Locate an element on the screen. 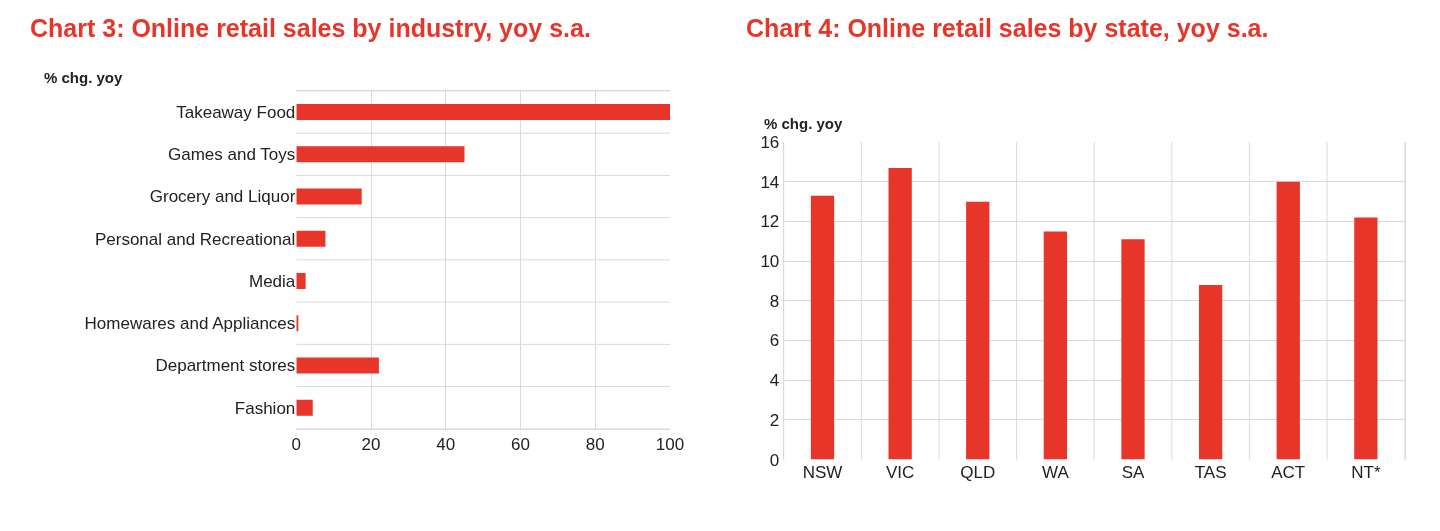 The width and height of the screenshot is (1440, 531). y-tick-label: 2 is located at coordinates (774, 420).